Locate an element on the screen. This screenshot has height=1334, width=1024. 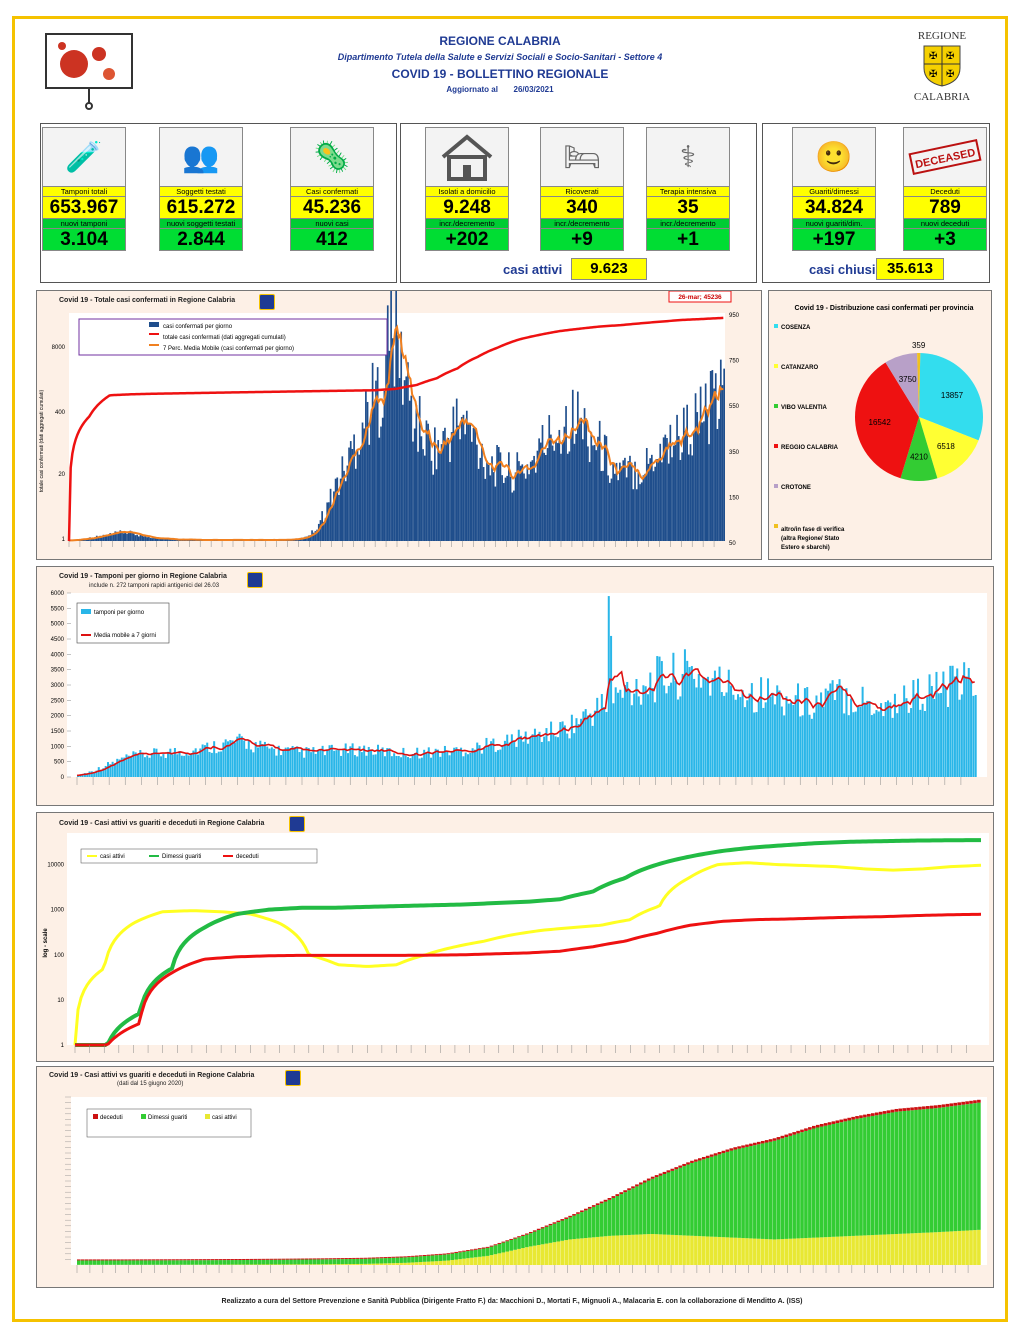
recovered-icon: 🙂 is located at coordinates (834, 157).